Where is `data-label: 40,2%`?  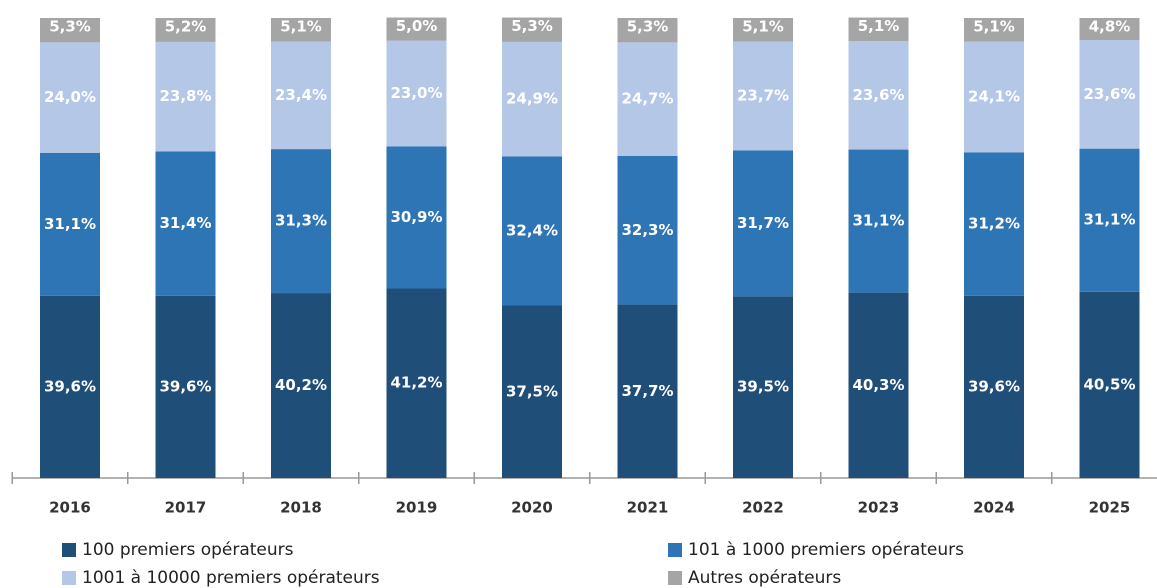 data-label: 40,2% is located at coordinates (301, 385).